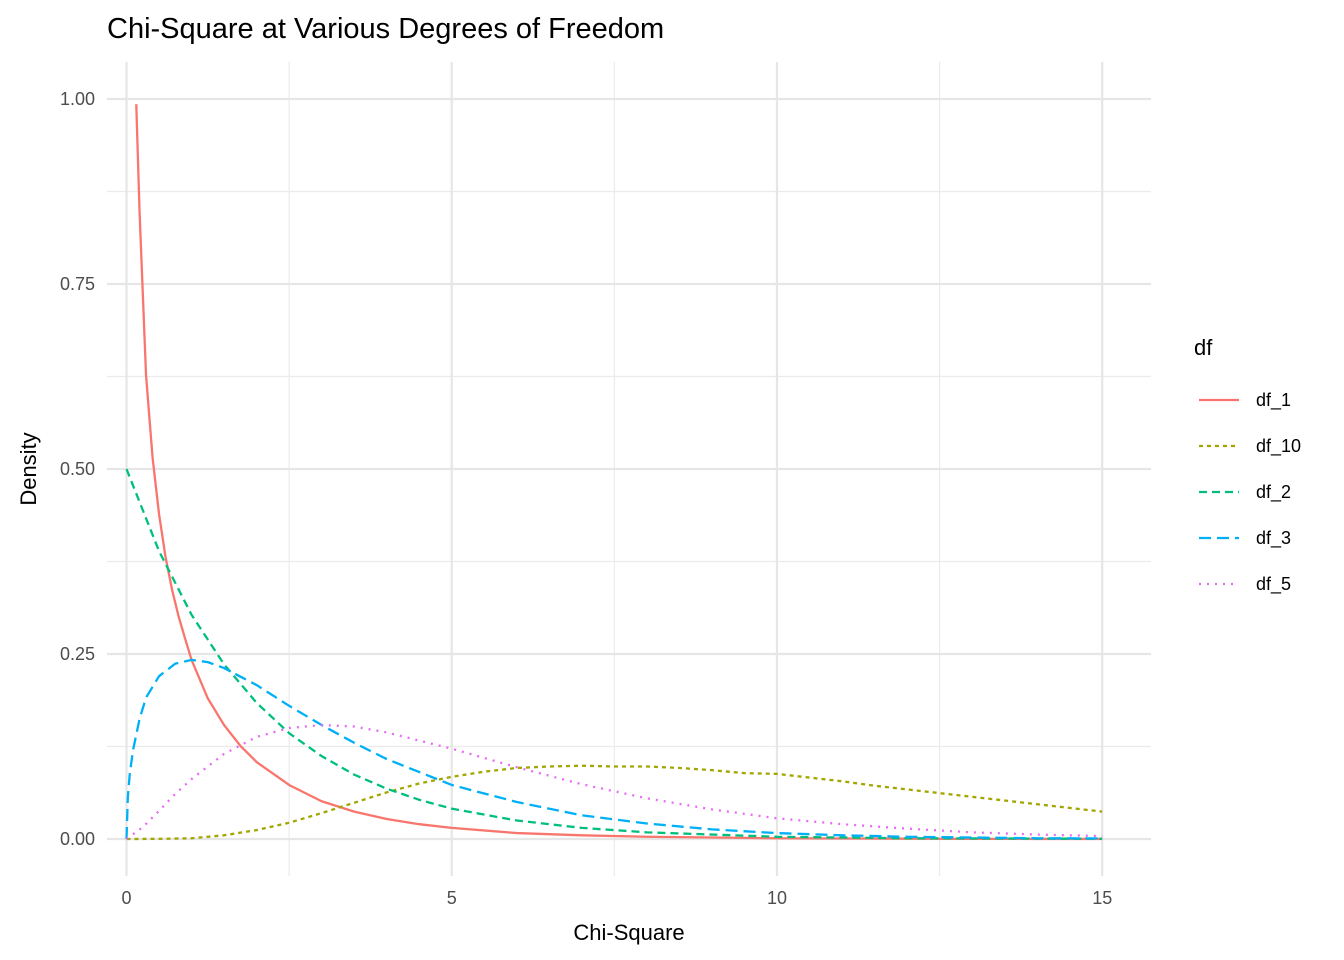  Describe the element at coordinates (77, 99) in the screenshot. I see `y-tick-label: 1.00` at that location.